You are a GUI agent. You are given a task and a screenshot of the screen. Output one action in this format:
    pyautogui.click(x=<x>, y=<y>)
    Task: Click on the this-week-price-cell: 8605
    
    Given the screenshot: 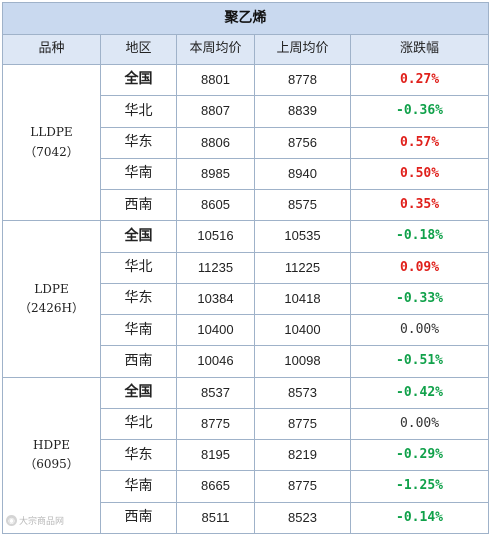 What is the action you would take?
    pyautogui.click(x=215, y=205)
    